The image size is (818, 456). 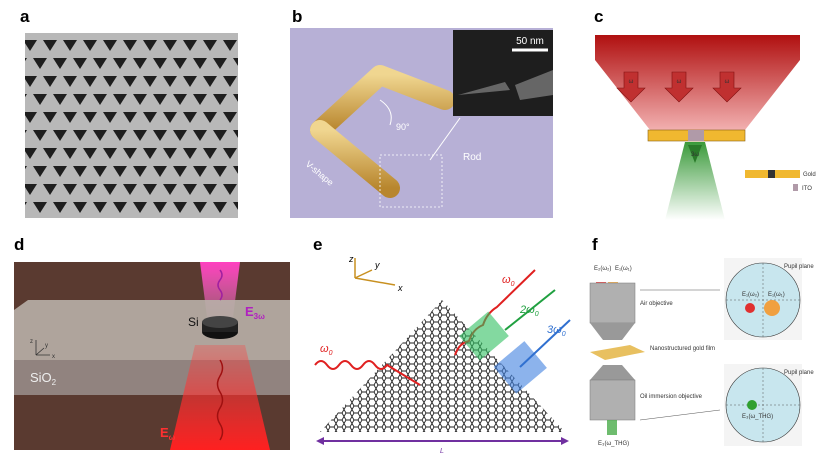 I want to click on si-label: Si, so click(x=193, y=322).